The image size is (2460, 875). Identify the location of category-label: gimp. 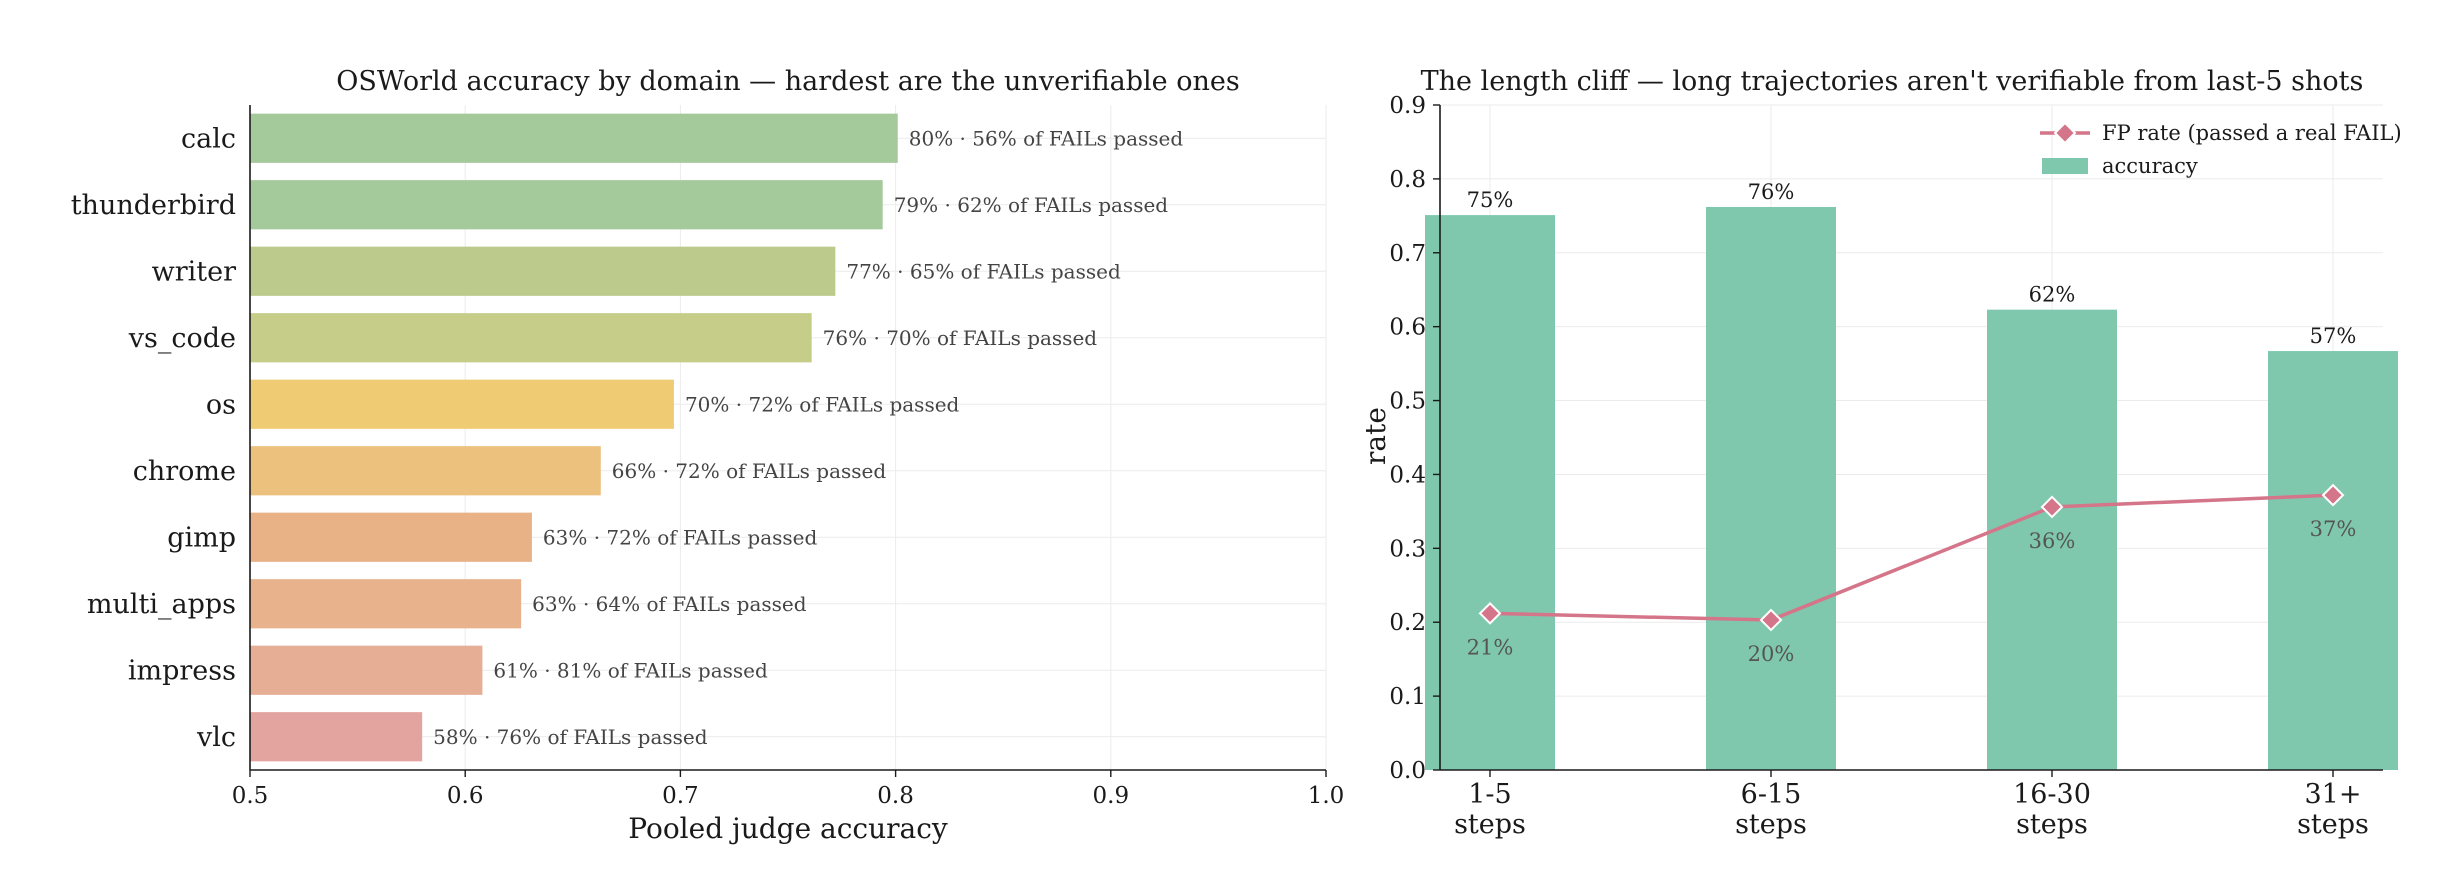
(201, 537).